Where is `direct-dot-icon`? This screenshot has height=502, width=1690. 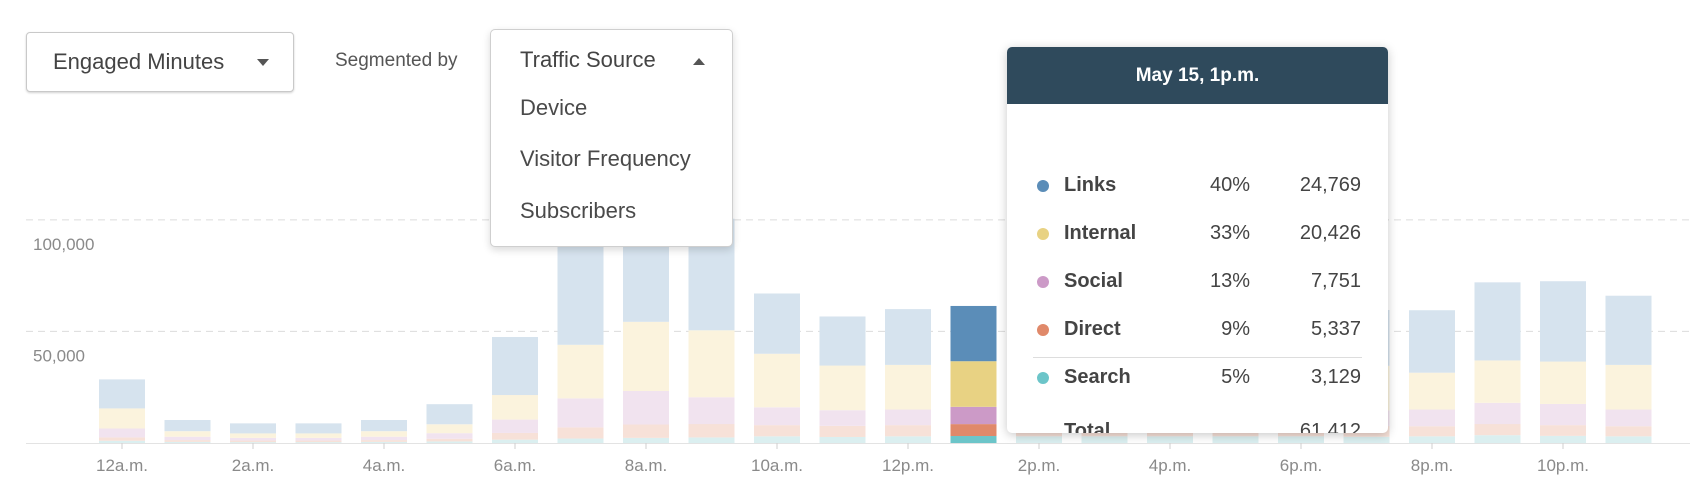
direct-dot-icon is located at coordinates (1043, 330).